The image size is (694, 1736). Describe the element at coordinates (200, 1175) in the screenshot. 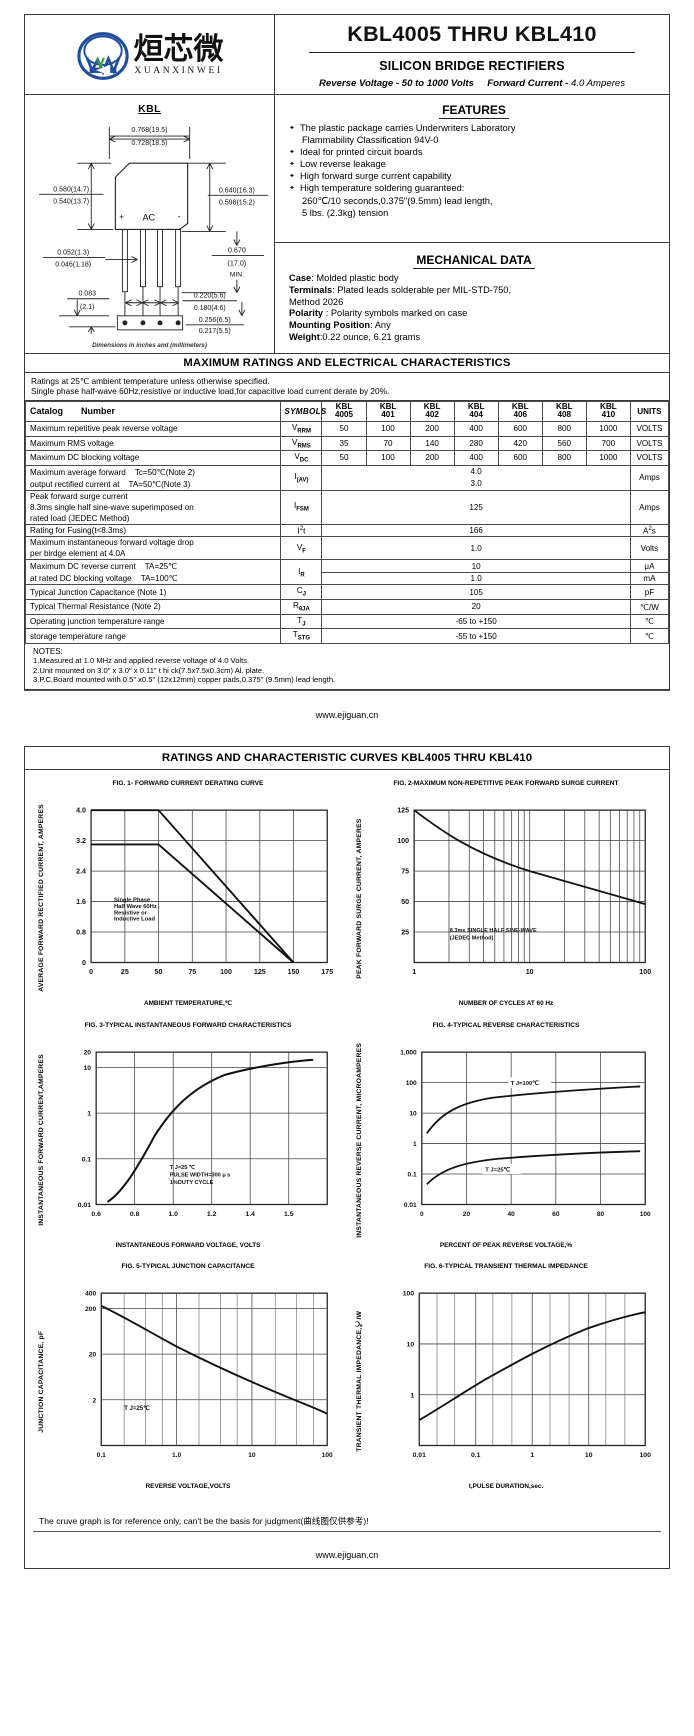

I see `svg-text: PULSE WIDTH=300 μ s` at that location.